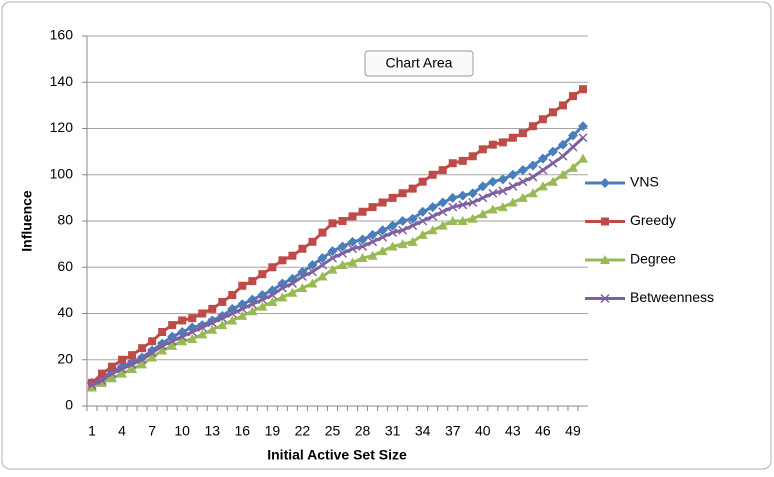 The image size is (774, 477). I want to click on x-tick-label: 46, so click(543, 431).